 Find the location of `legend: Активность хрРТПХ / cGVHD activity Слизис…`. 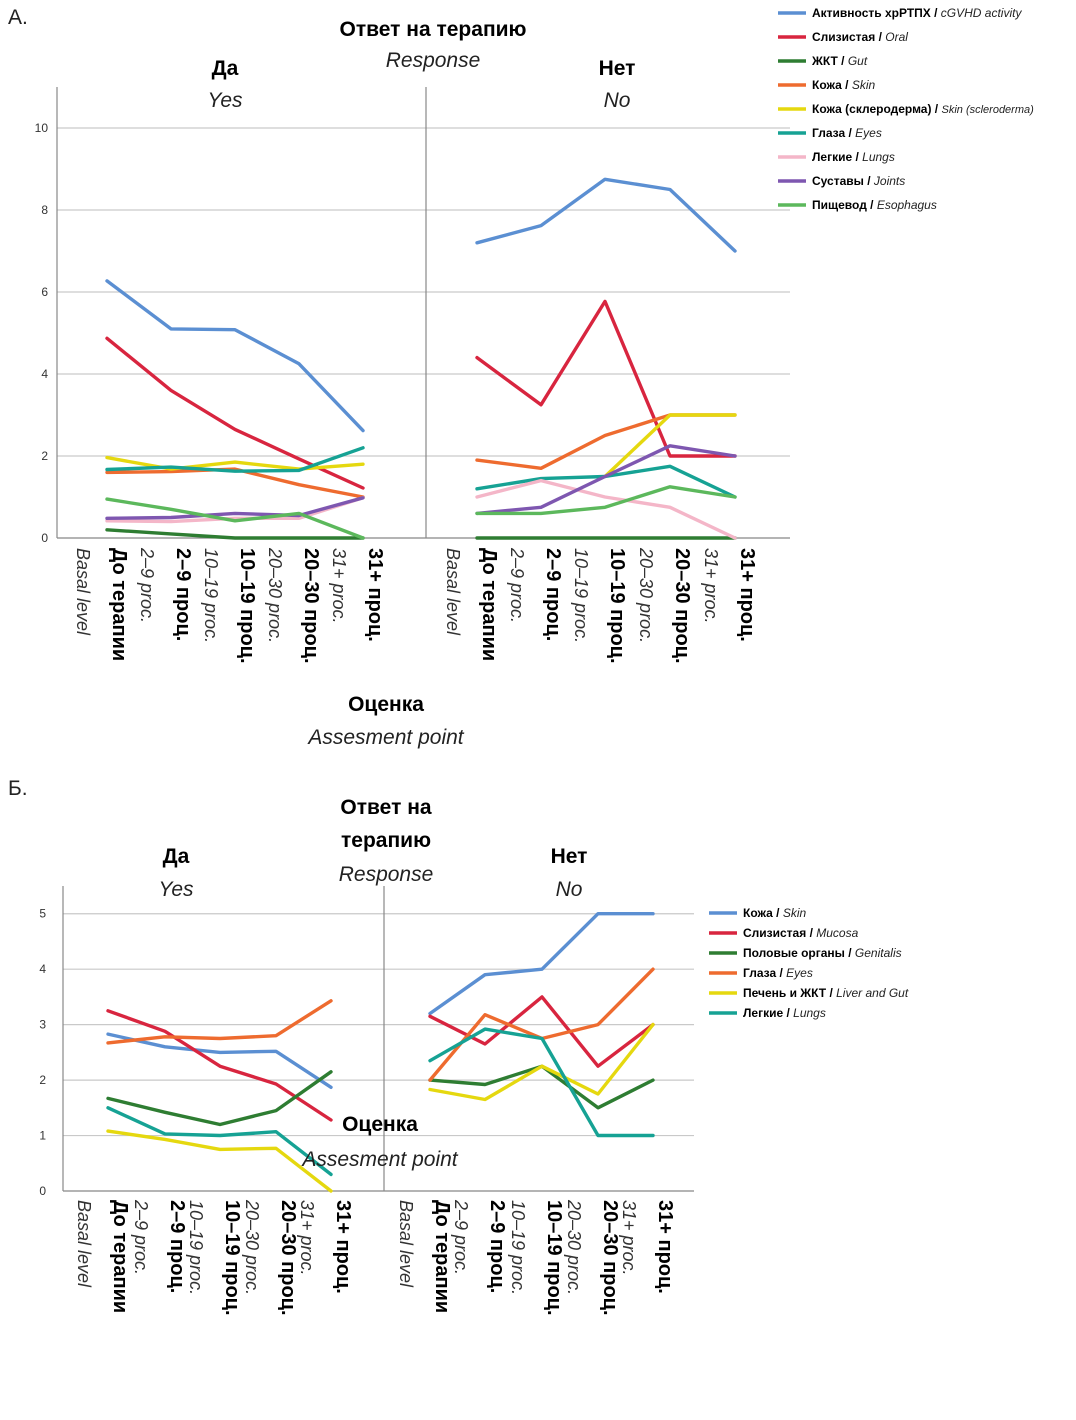

legend: Активность хрРТПХ / cGVHD activity Слизис… is located at coordinates (906, 109).